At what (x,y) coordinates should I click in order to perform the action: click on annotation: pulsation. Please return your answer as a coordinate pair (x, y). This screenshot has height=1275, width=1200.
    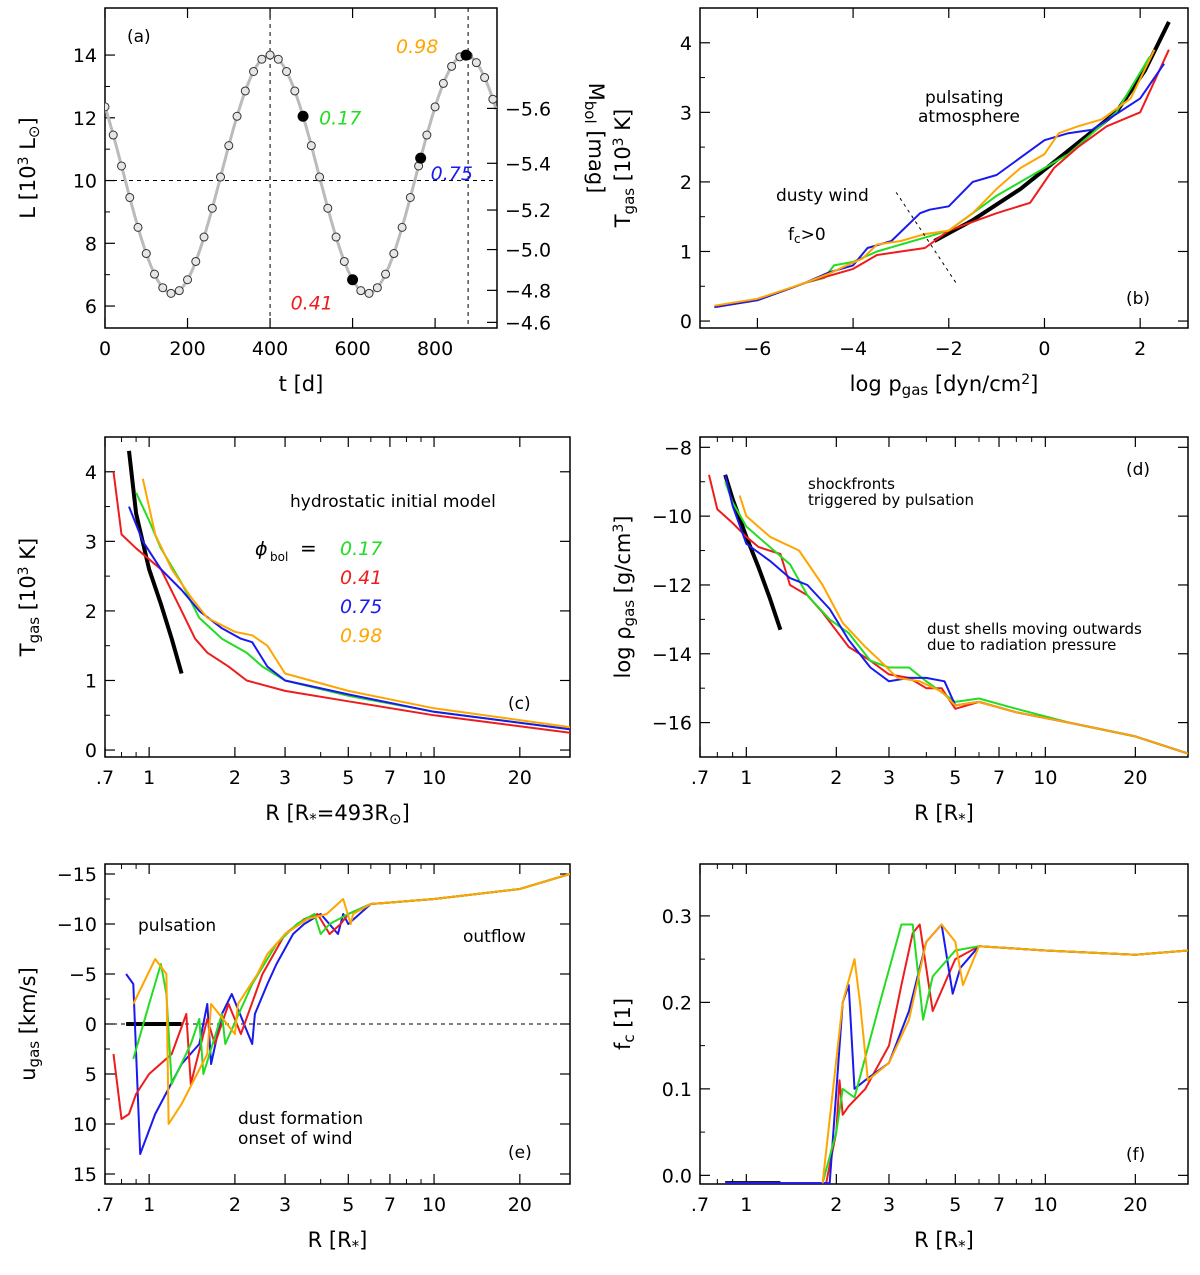
    Looking at the image, I should click on (177, 926).